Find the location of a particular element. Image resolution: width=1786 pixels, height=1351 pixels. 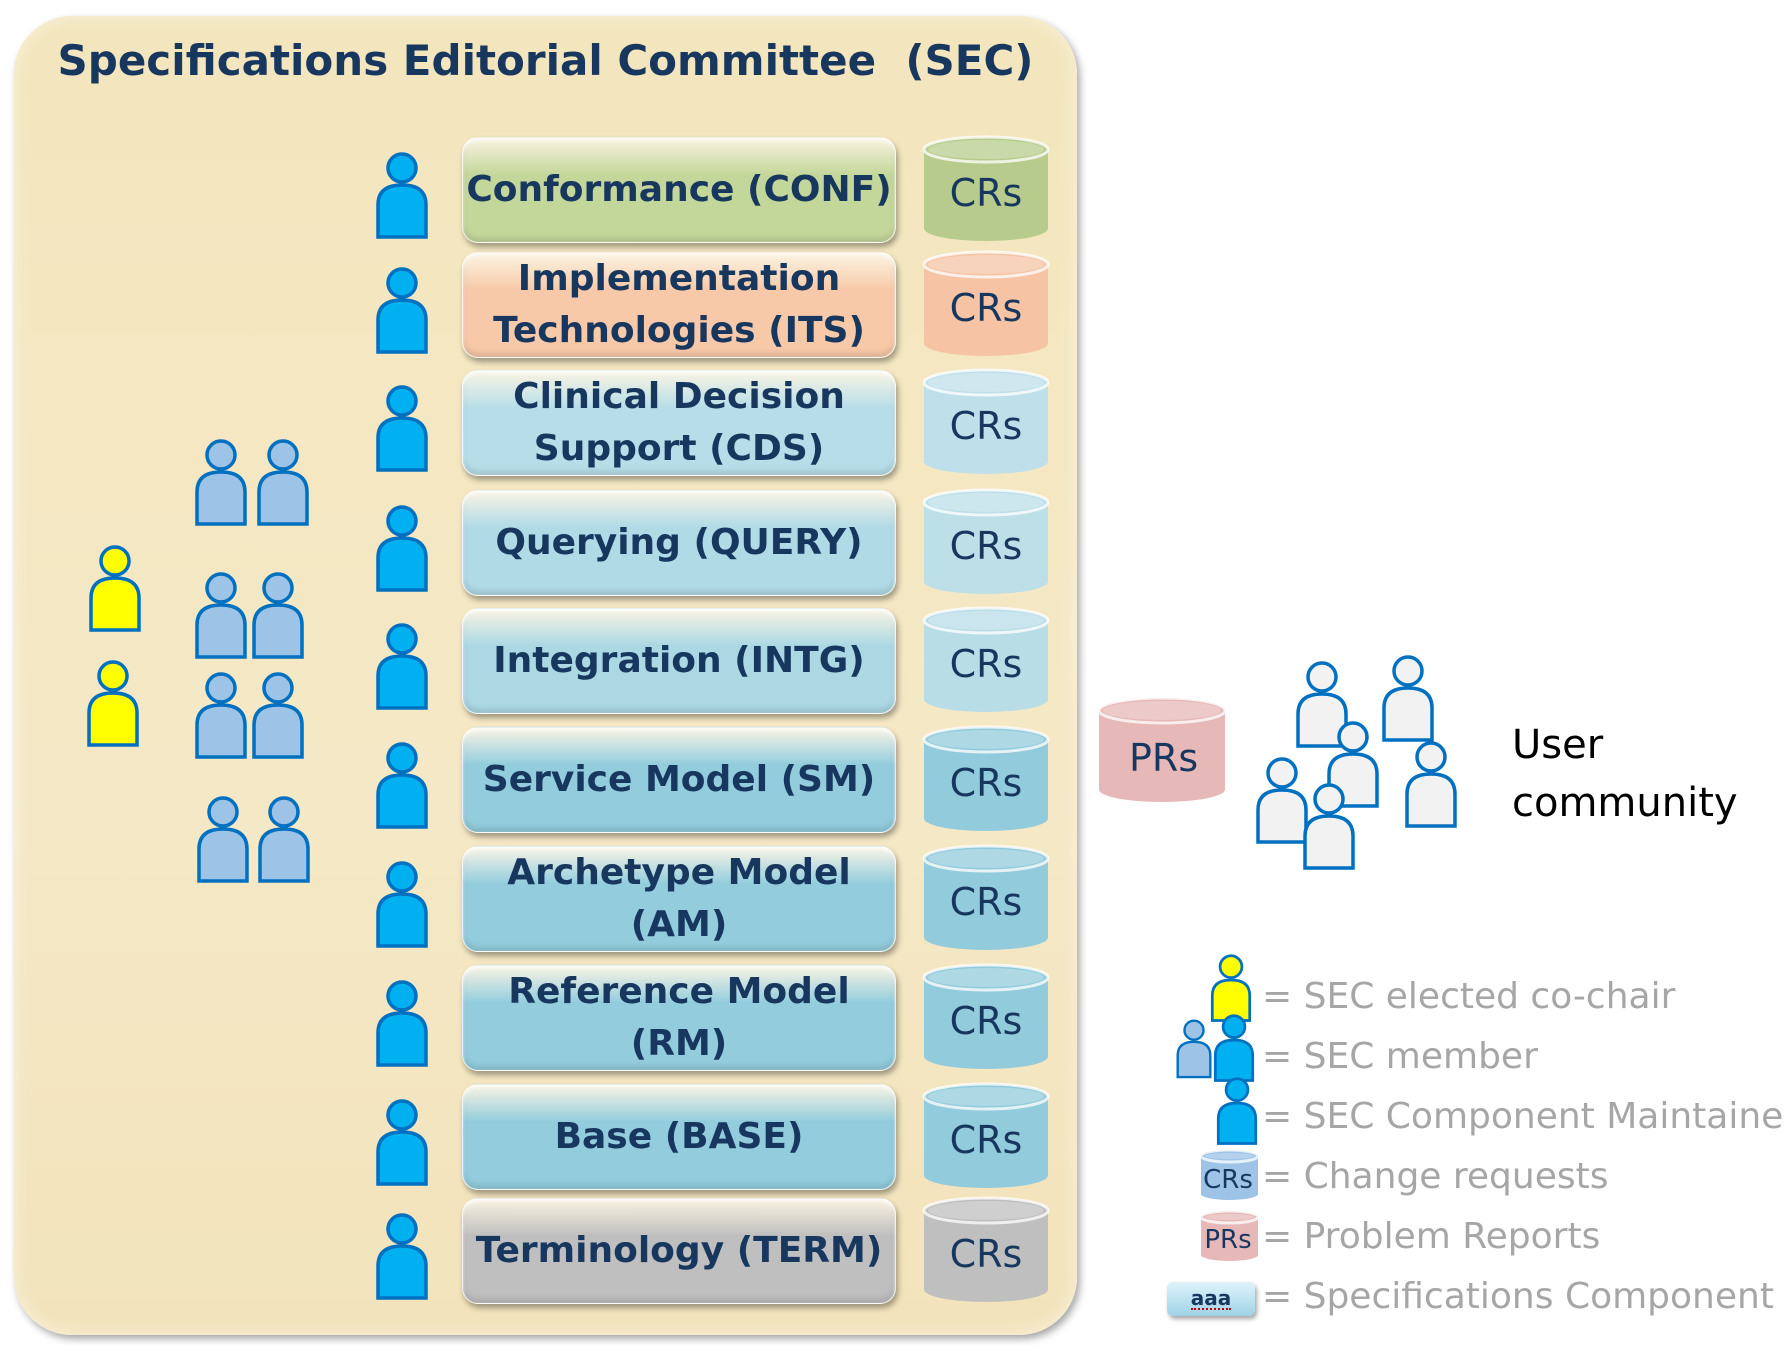

legend-cochair-text: = SEC elected co-chair is located at coordinates (1469, 996).